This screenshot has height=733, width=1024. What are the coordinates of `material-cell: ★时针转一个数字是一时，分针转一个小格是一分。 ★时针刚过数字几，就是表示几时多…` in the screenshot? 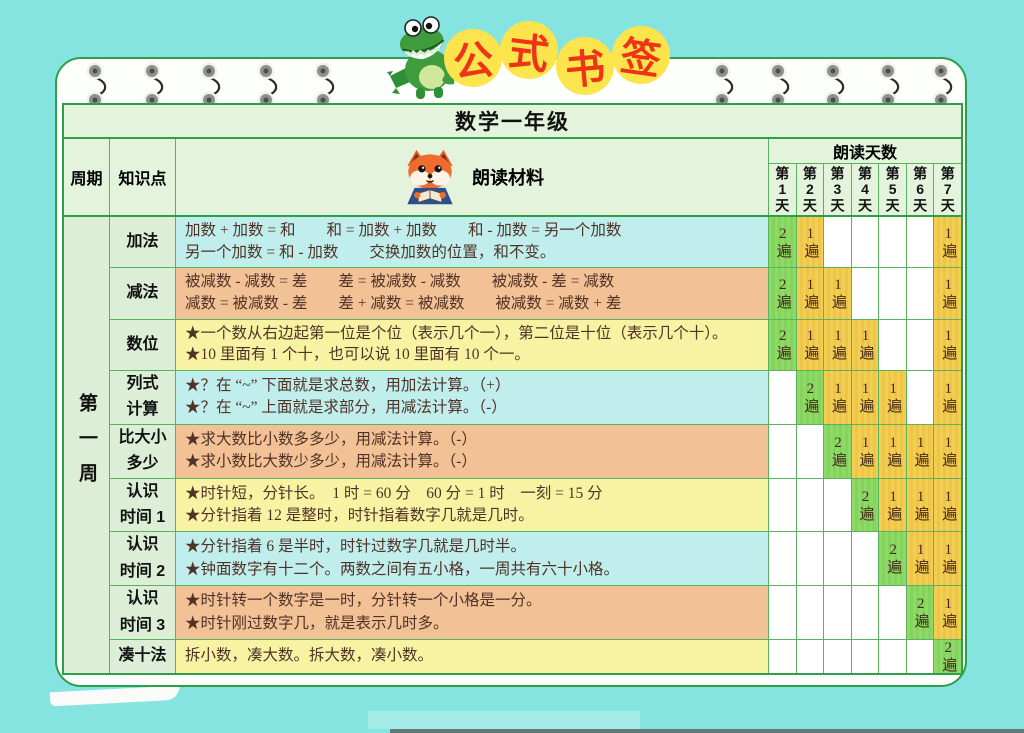 It's located at (472, 612).